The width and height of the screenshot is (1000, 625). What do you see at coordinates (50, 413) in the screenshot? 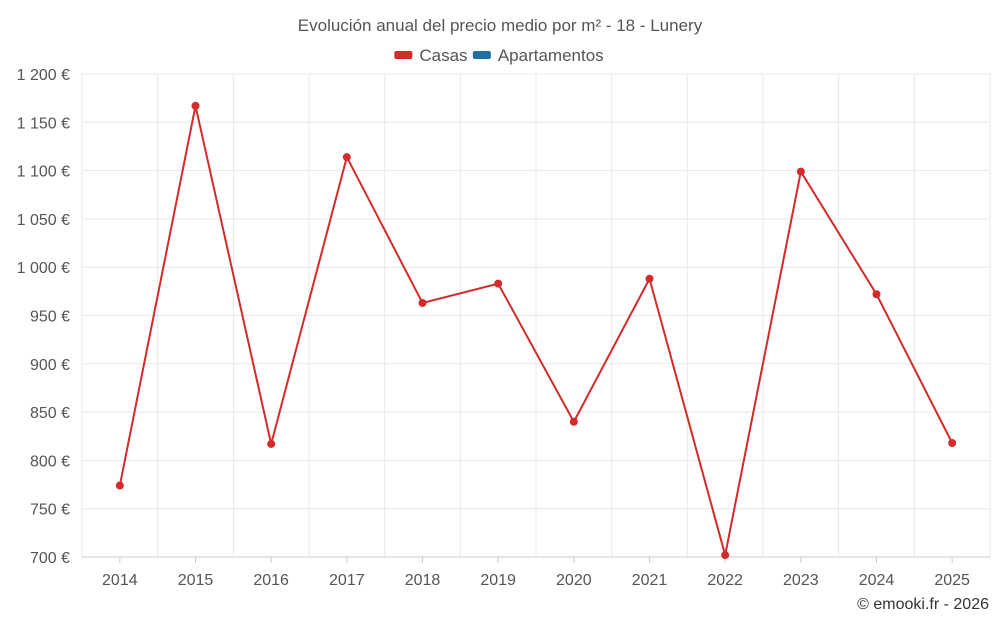
I see `y-tick-label: 850 €` at bounding box center [50, 413].